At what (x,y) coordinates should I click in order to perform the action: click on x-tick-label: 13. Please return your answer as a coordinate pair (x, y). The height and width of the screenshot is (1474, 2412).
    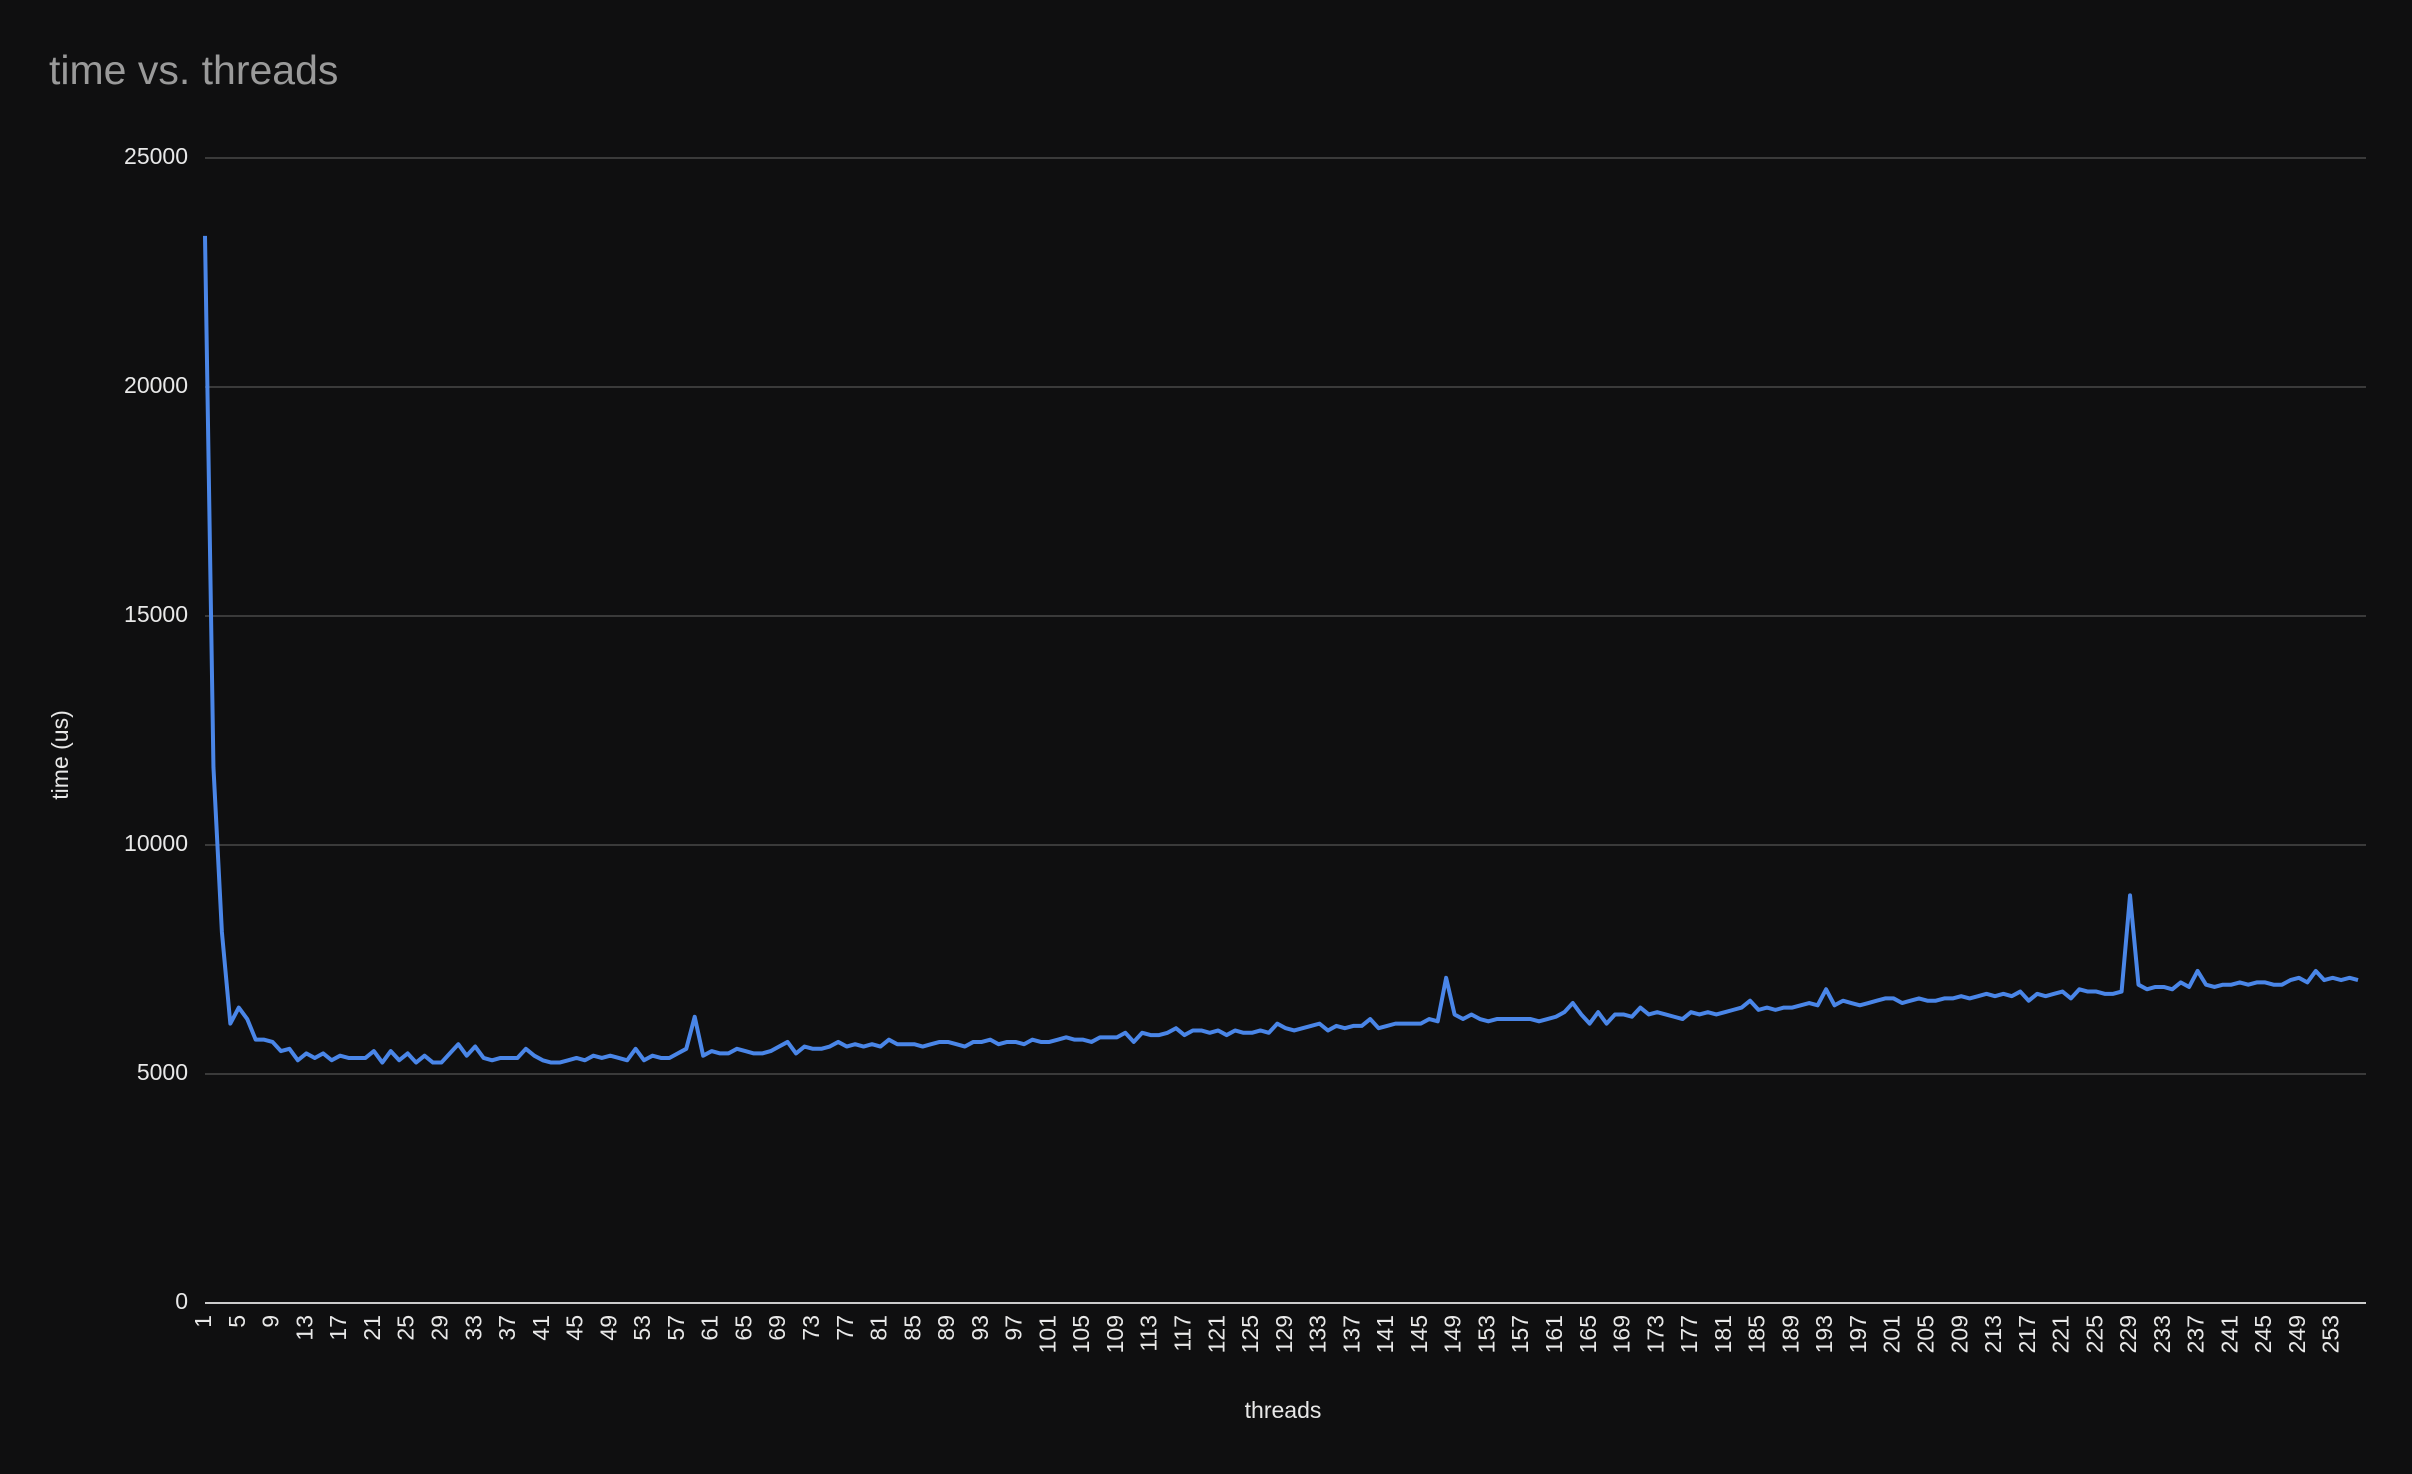
    Looking at the image, I should click on (304, 1328).